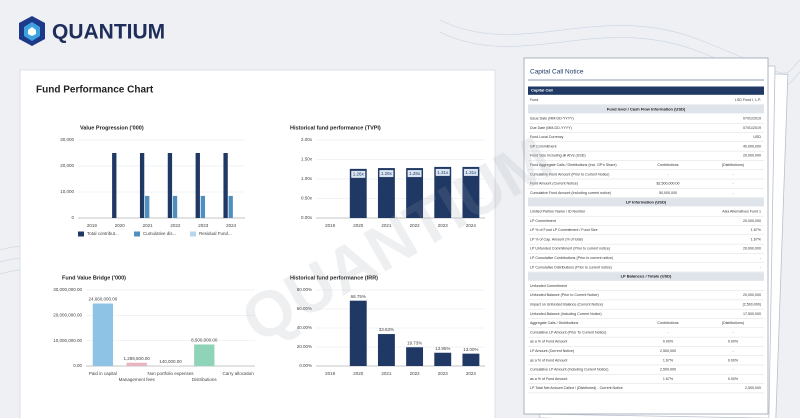  Describe the element at coordinates (137, 358) in the screenshot. I see `value-label: 1,289,500.00` at that location.